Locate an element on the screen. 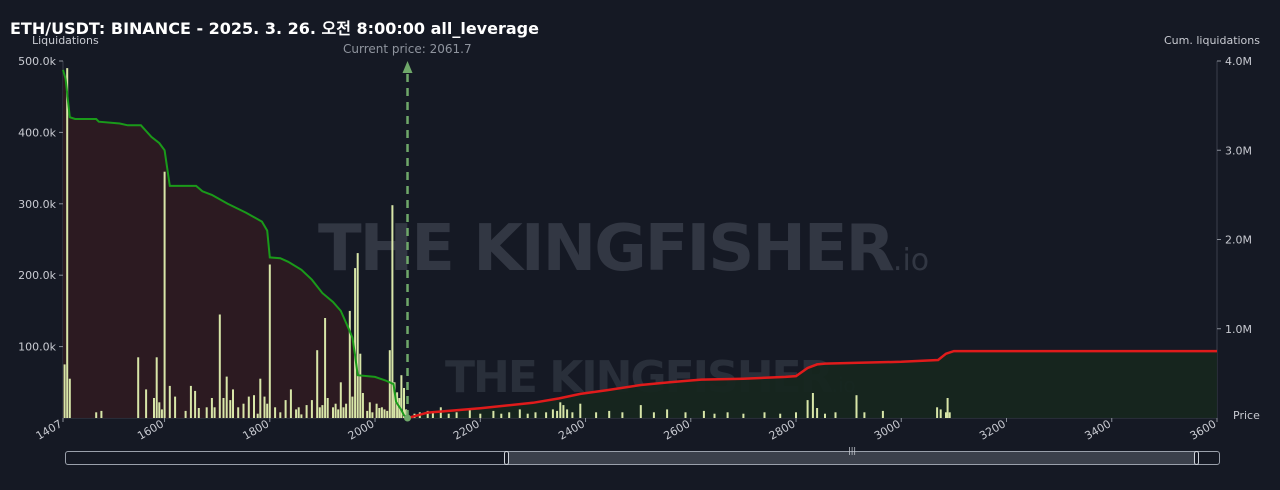 Image resolution: width=1280 pixels, height=490 pixels. right-tick-label: 1.0M is located at coordinates (1238, 329).